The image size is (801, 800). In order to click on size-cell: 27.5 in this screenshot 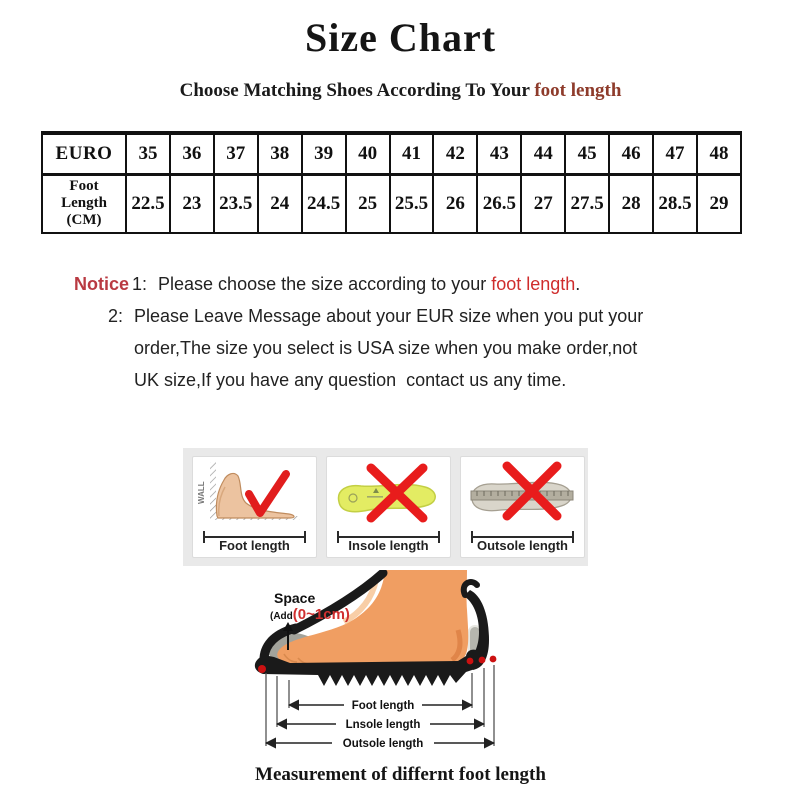, I will do `click(587, 203)`.